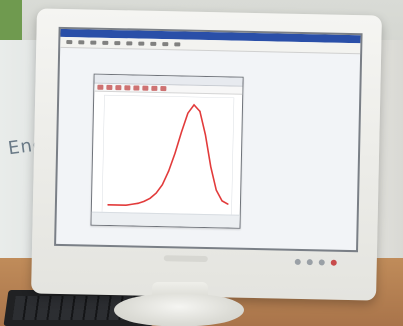 Image resolution: width=403 pixels, height=326 pixels. Describe the element at coordinates (165, 219) in the screenshot. I see `plot-window-statusbar` at that location.